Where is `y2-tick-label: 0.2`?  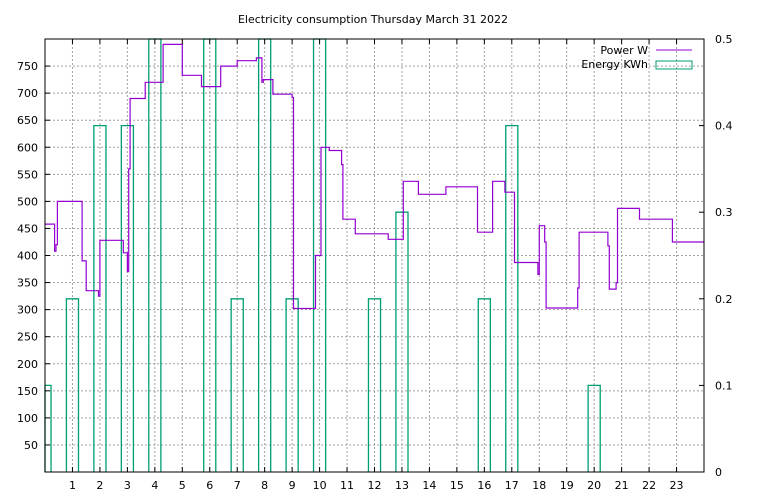 y2-tick-label: 0.2 is located at coordinates (724, 299).